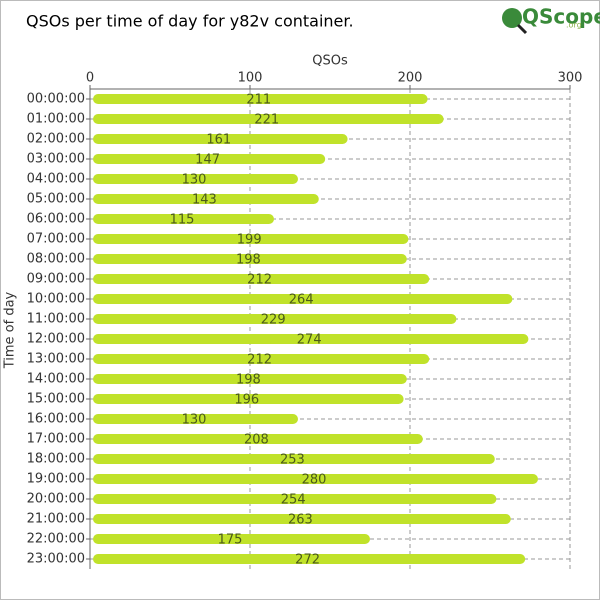 This screenshot has width=600, height=600. What do you see at coordinates (330, 61) in the screenshot?
I see `x-axis-label: QSOs` at bounding box center [330, 61].